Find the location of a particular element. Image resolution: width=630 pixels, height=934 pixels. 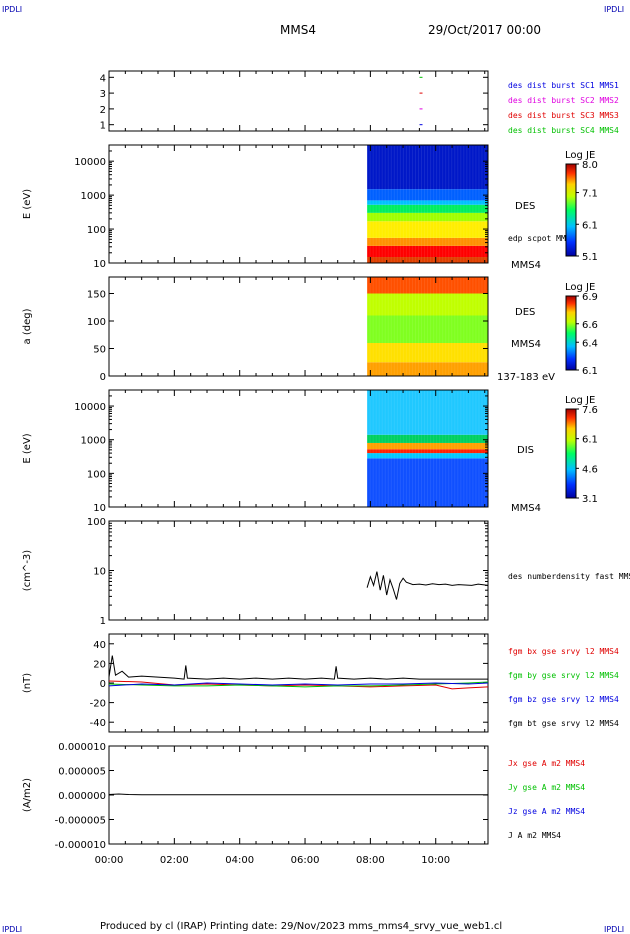

des-energy-colorbar is located at coordinates (571, 210).